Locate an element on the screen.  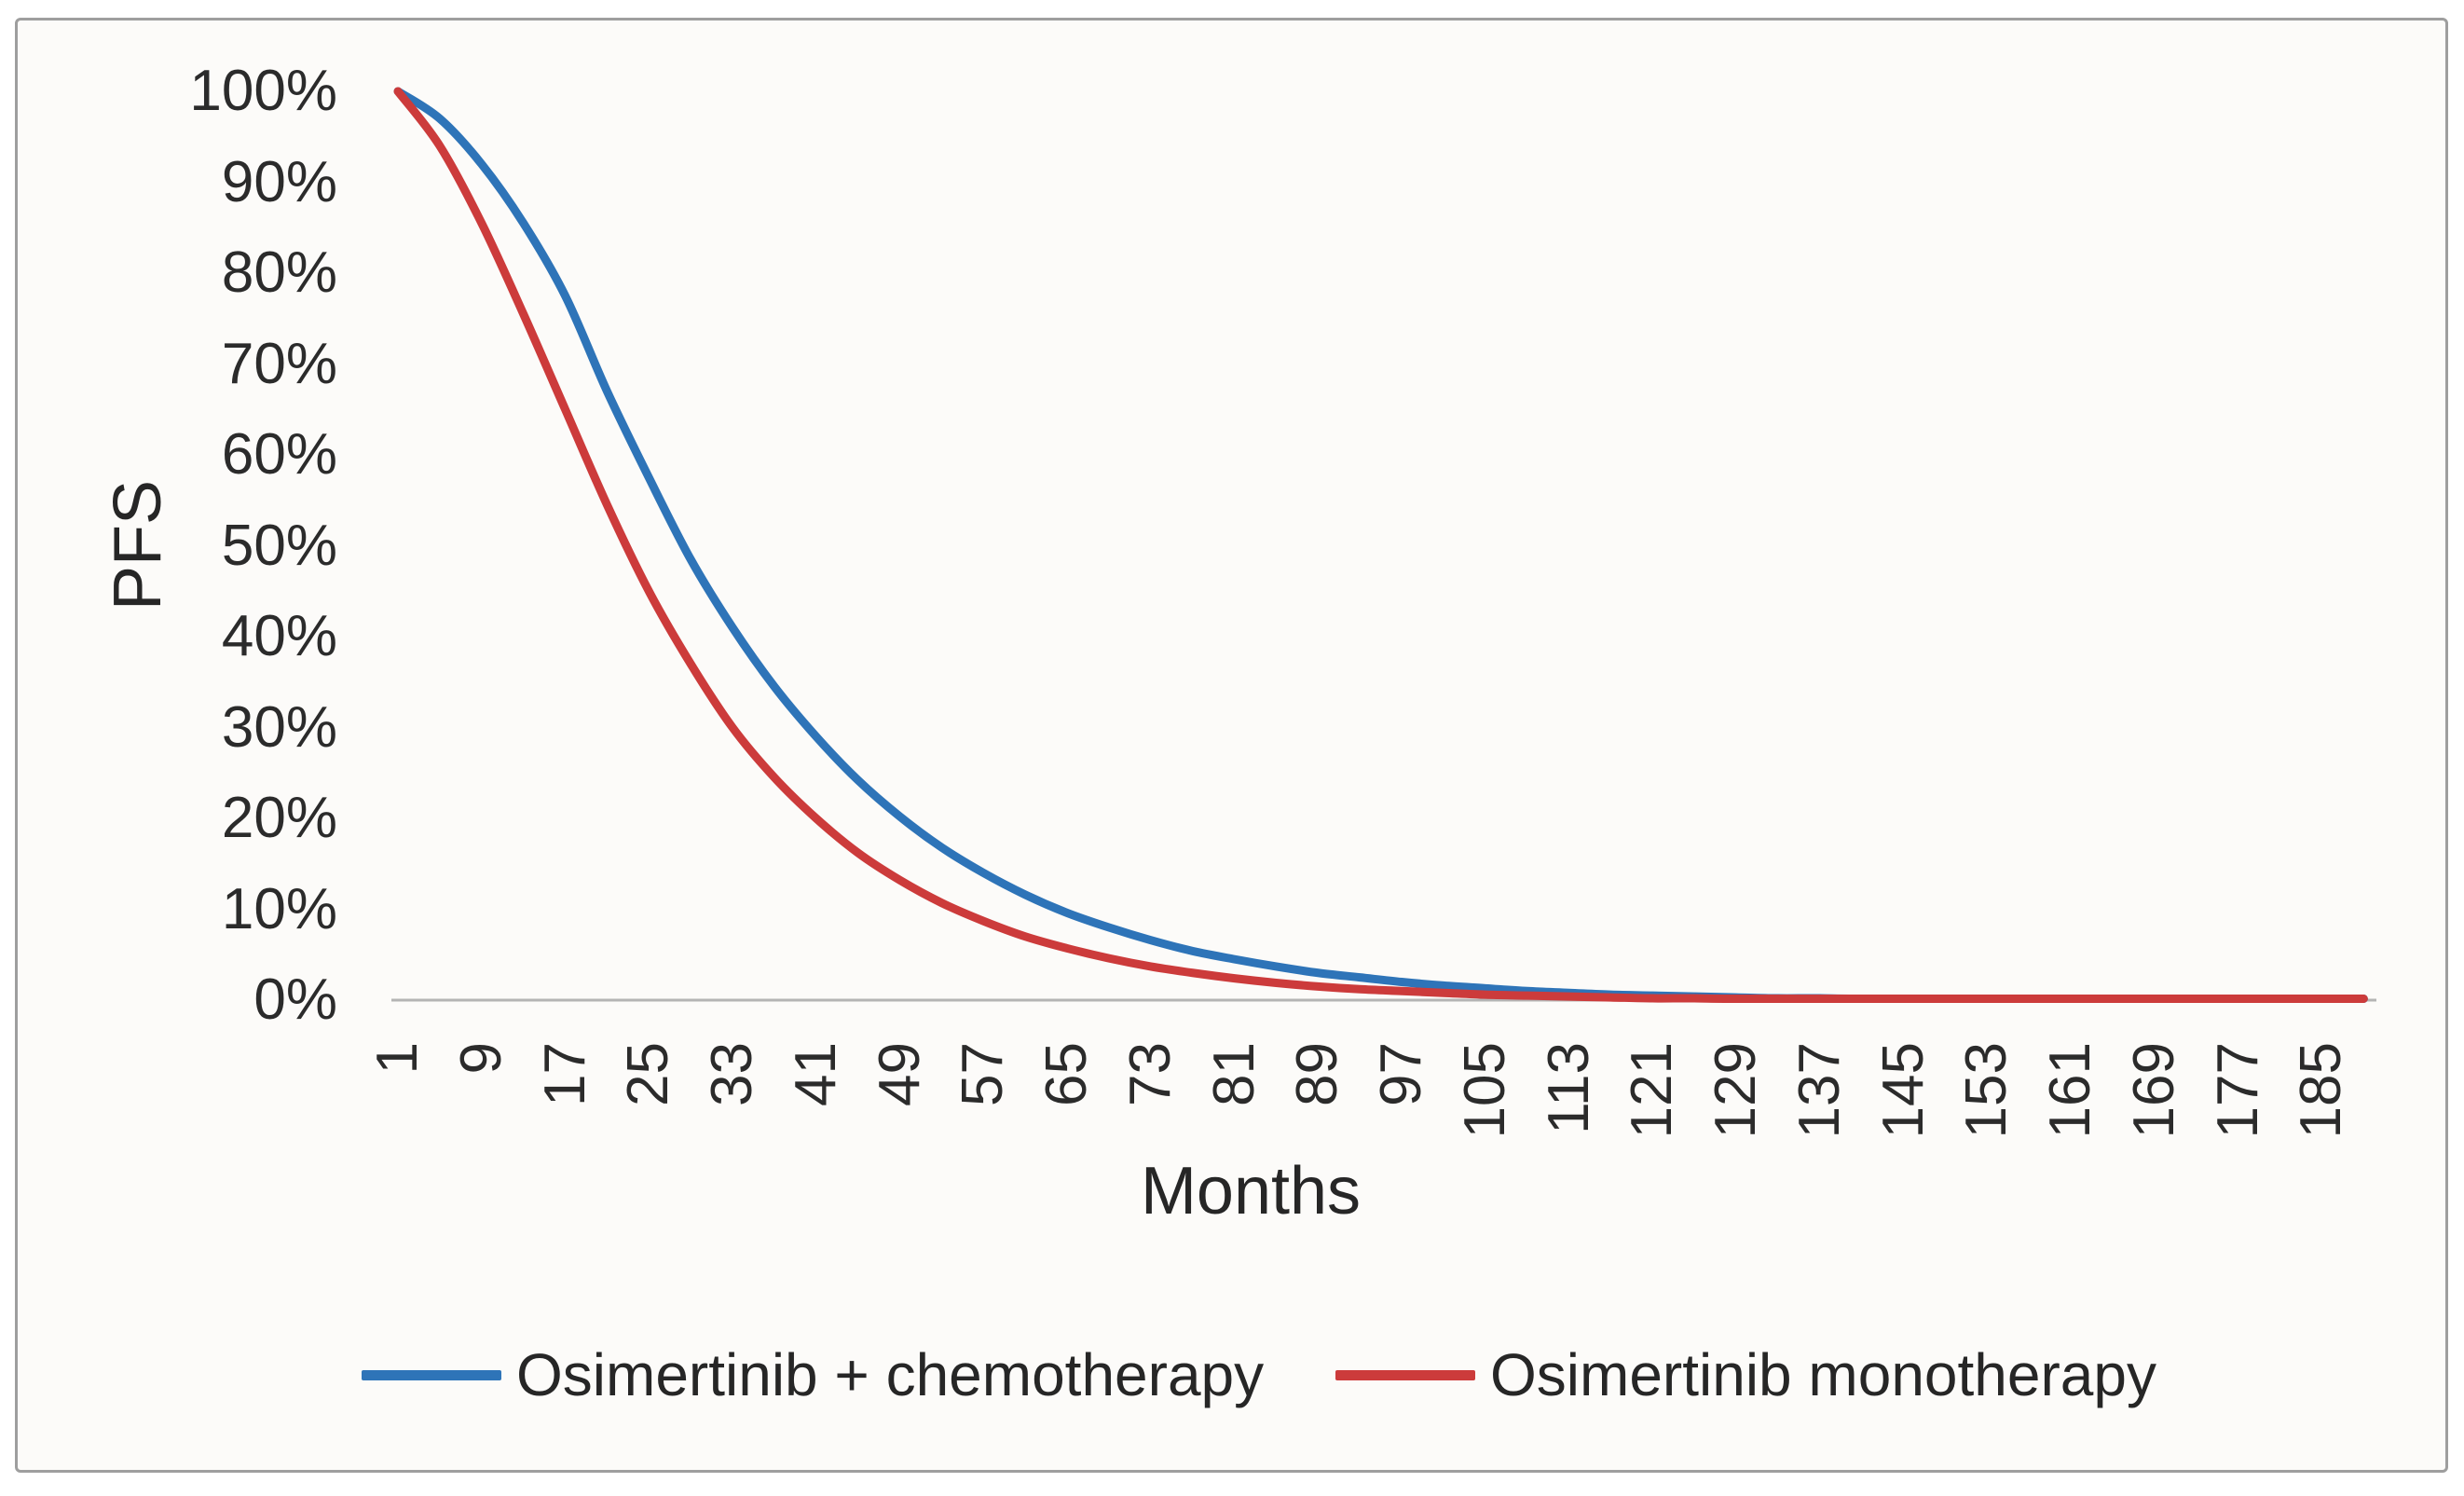
legend-item-osimertinib-monotherapy: Osimertinib monotherapy is located at coordinates (1745, 1374).